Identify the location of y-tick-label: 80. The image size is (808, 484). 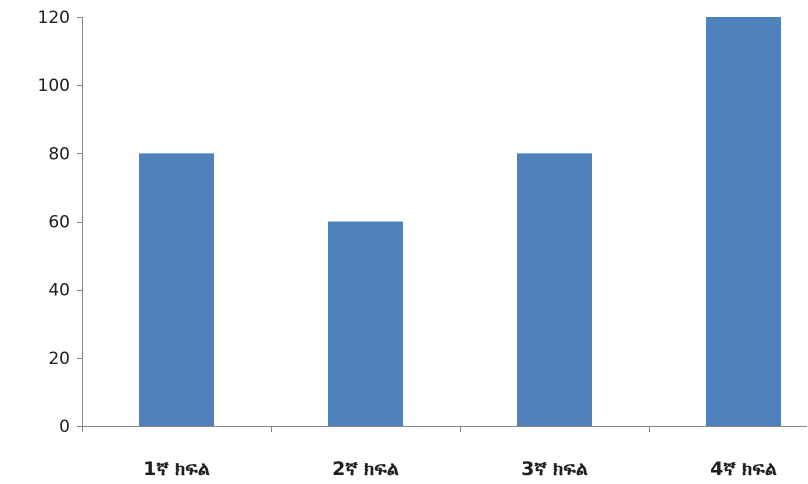
(59, 154).